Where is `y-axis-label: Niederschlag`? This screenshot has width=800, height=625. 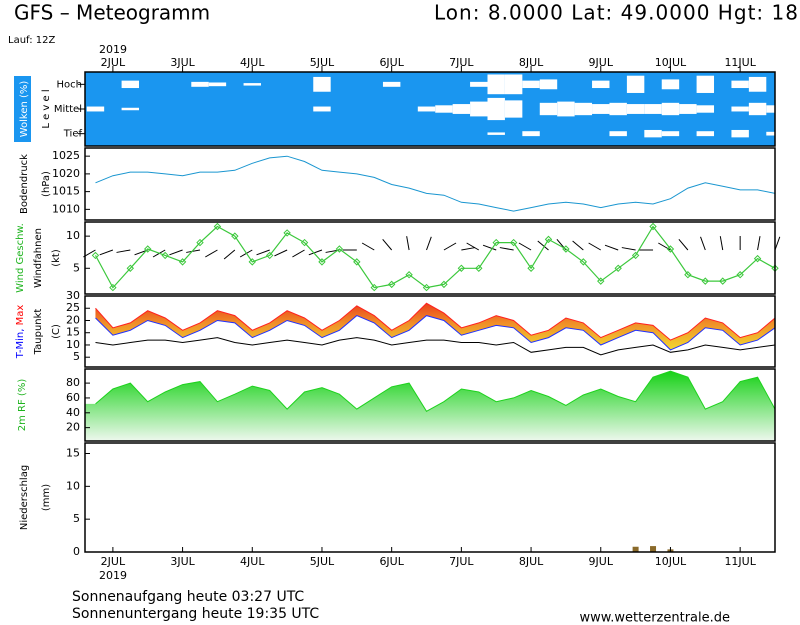
y-axis-label: Niederschlag is located at coordinates (24, 497).